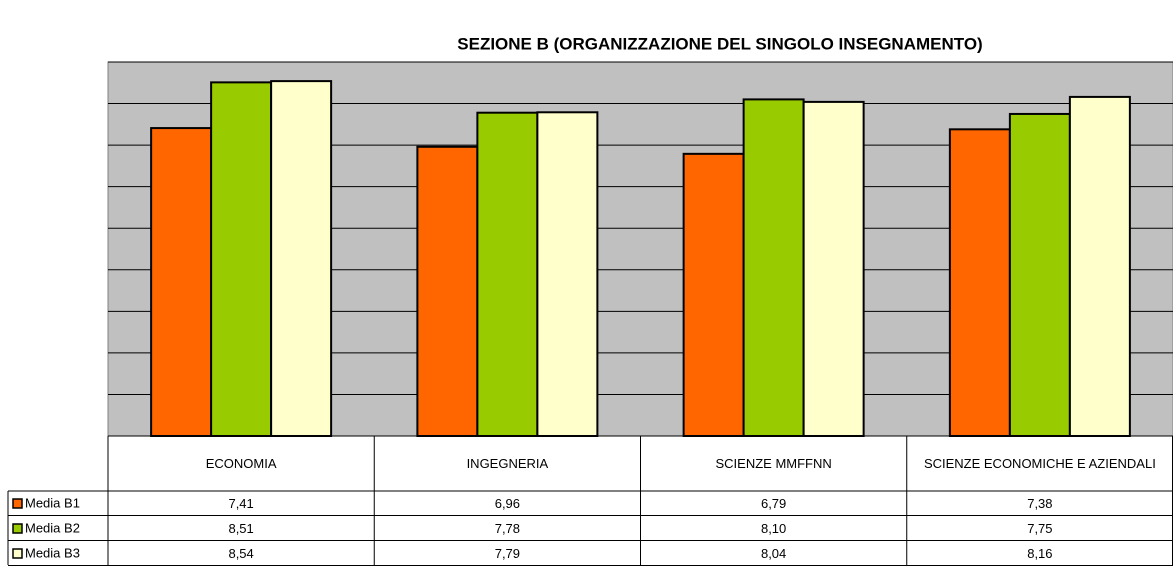 The width and height of the screenshot is (1173, 588). I want to click on x-tick-label: SCIENZE MMFFNN, so click(773, 463).